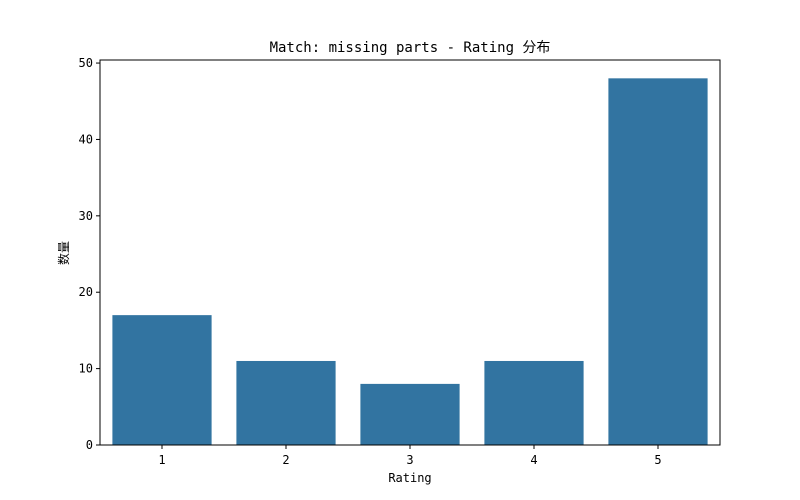 This screenshot has width=800, height=500. Describe the element at coordinates (89, 254) in the screenshot. I see `y-axis-ticks: 0 10 20 30 40 50` at that location.